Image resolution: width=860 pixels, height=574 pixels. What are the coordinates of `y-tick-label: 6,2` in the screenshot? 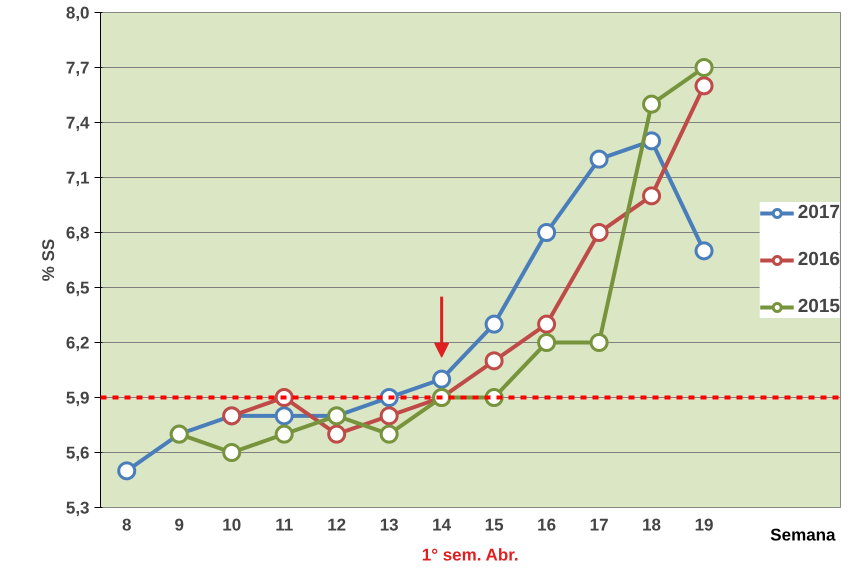 It's located at (78, 343).